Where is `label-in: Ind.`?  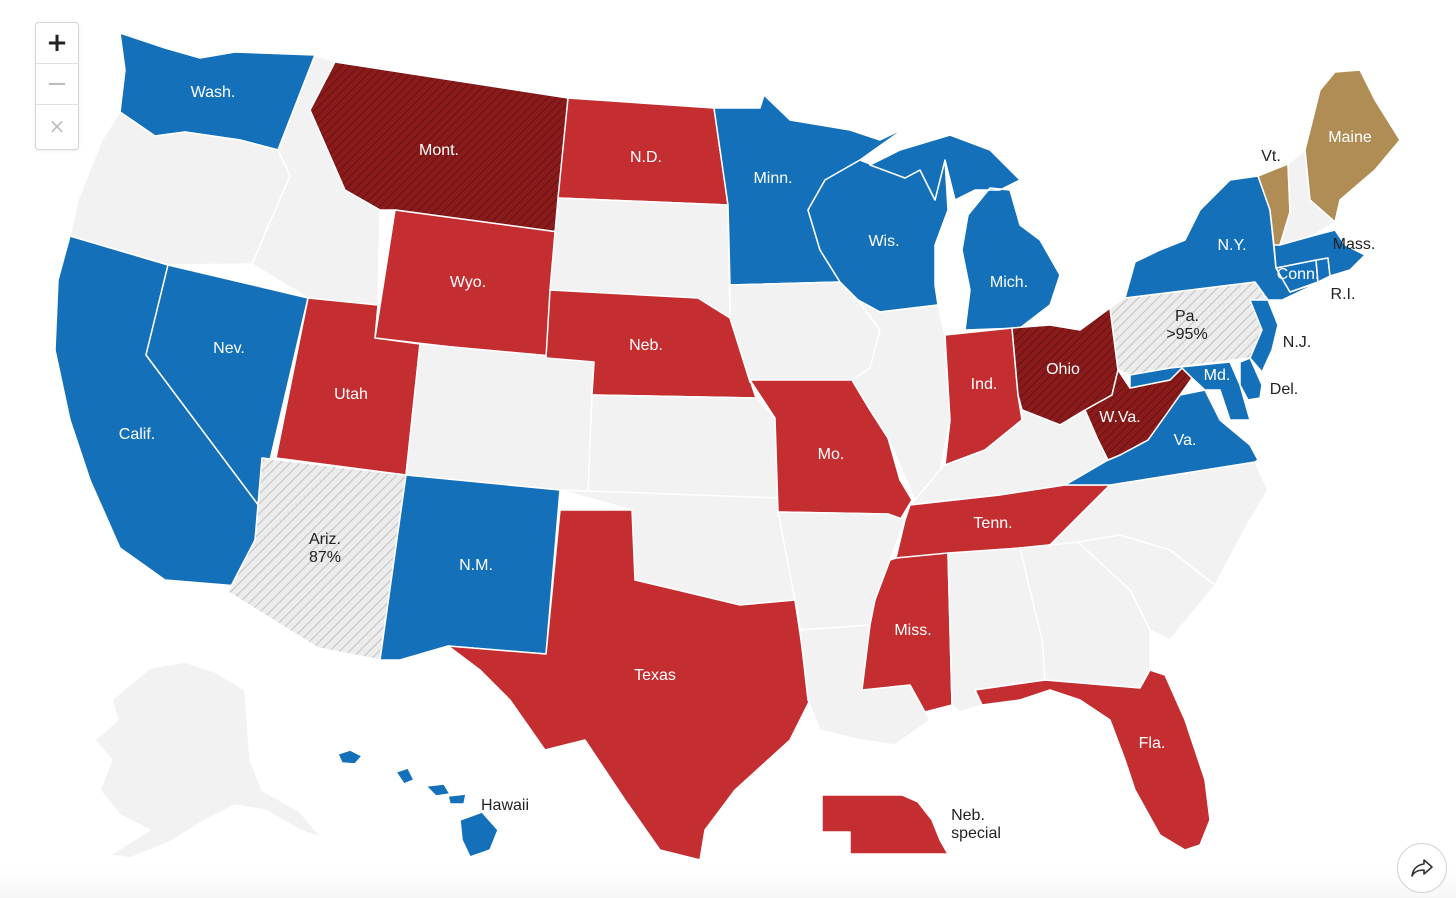
label-in: Ind. is located at coordinates (984, 384).